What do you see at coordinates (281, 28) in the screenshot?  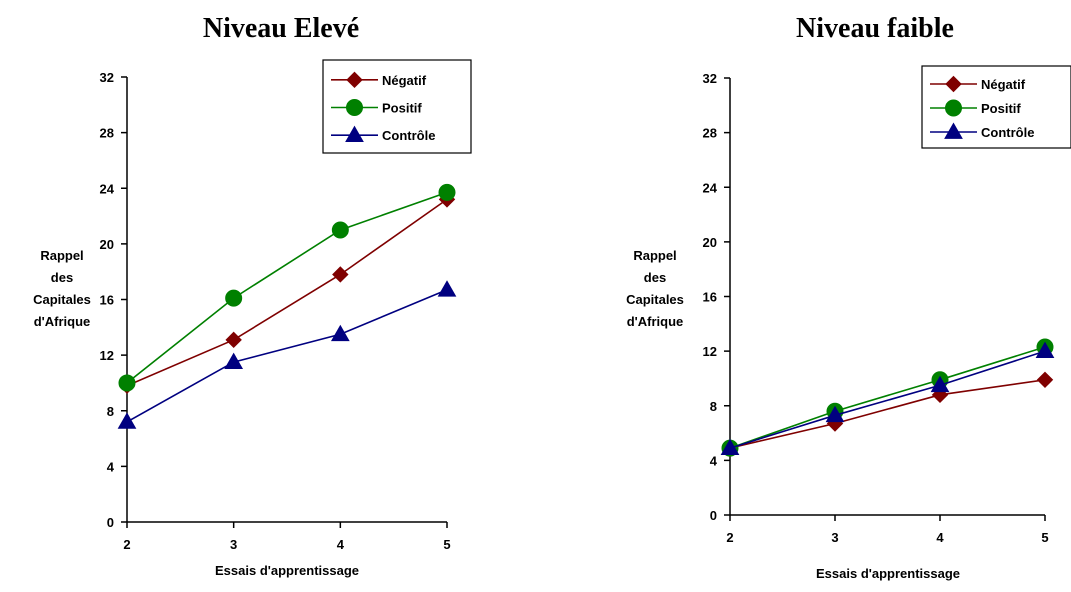 I see `chart-title: Niveau Elevé` at bounding box center [281, 28].